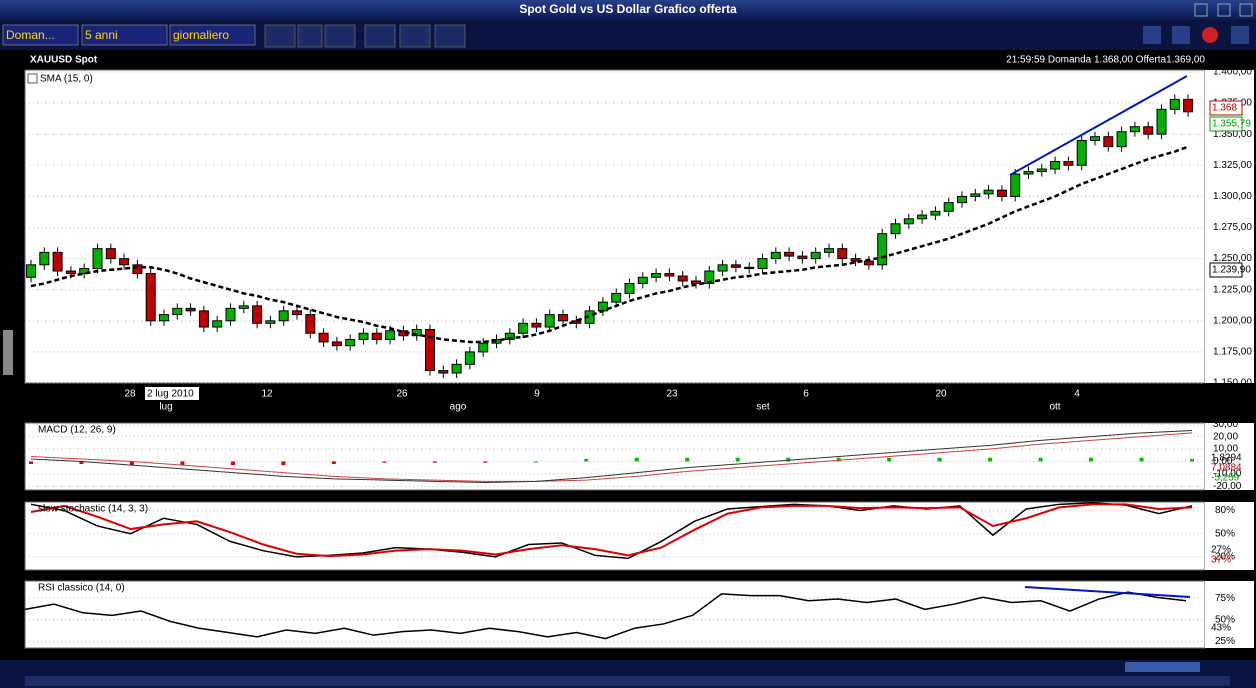 The width and height of the screenshot is (1256, 688). Describe the element at coordinates (310, 36) in the screenshot. I see `pin-tool` at that location.